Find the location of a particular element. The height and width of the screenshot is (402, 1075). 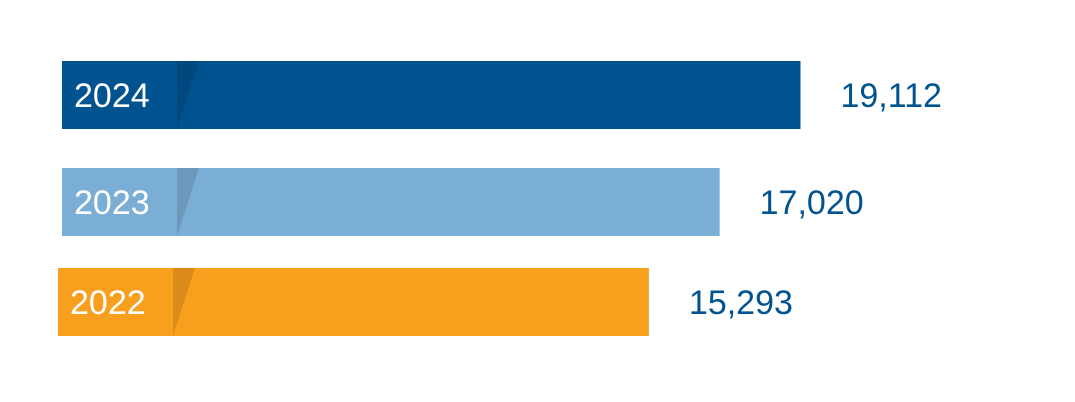

bar-value-label: 19,112 is located at coordinates (890, 96).